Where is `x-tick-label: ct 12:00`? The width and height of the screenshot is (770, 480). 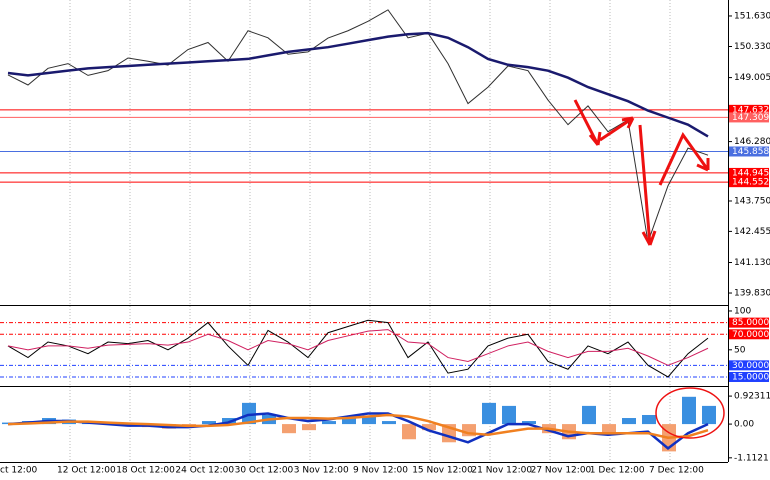 x-tick-label: ct 12:00 is located at coordinates (19, 471).